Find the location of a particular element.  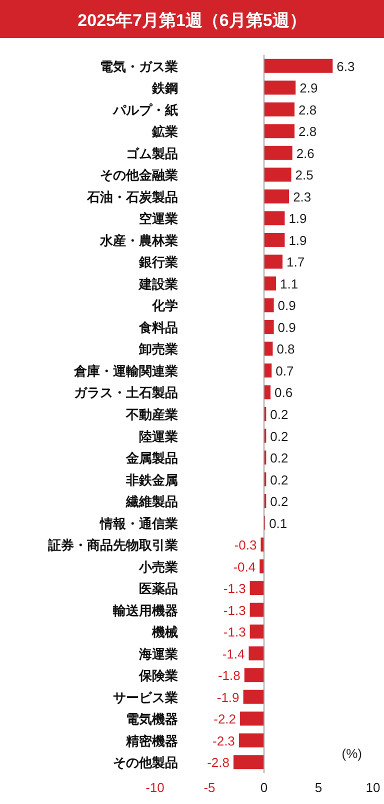

y-tick-label: 銀行業 is located at coordinates (158, 262).